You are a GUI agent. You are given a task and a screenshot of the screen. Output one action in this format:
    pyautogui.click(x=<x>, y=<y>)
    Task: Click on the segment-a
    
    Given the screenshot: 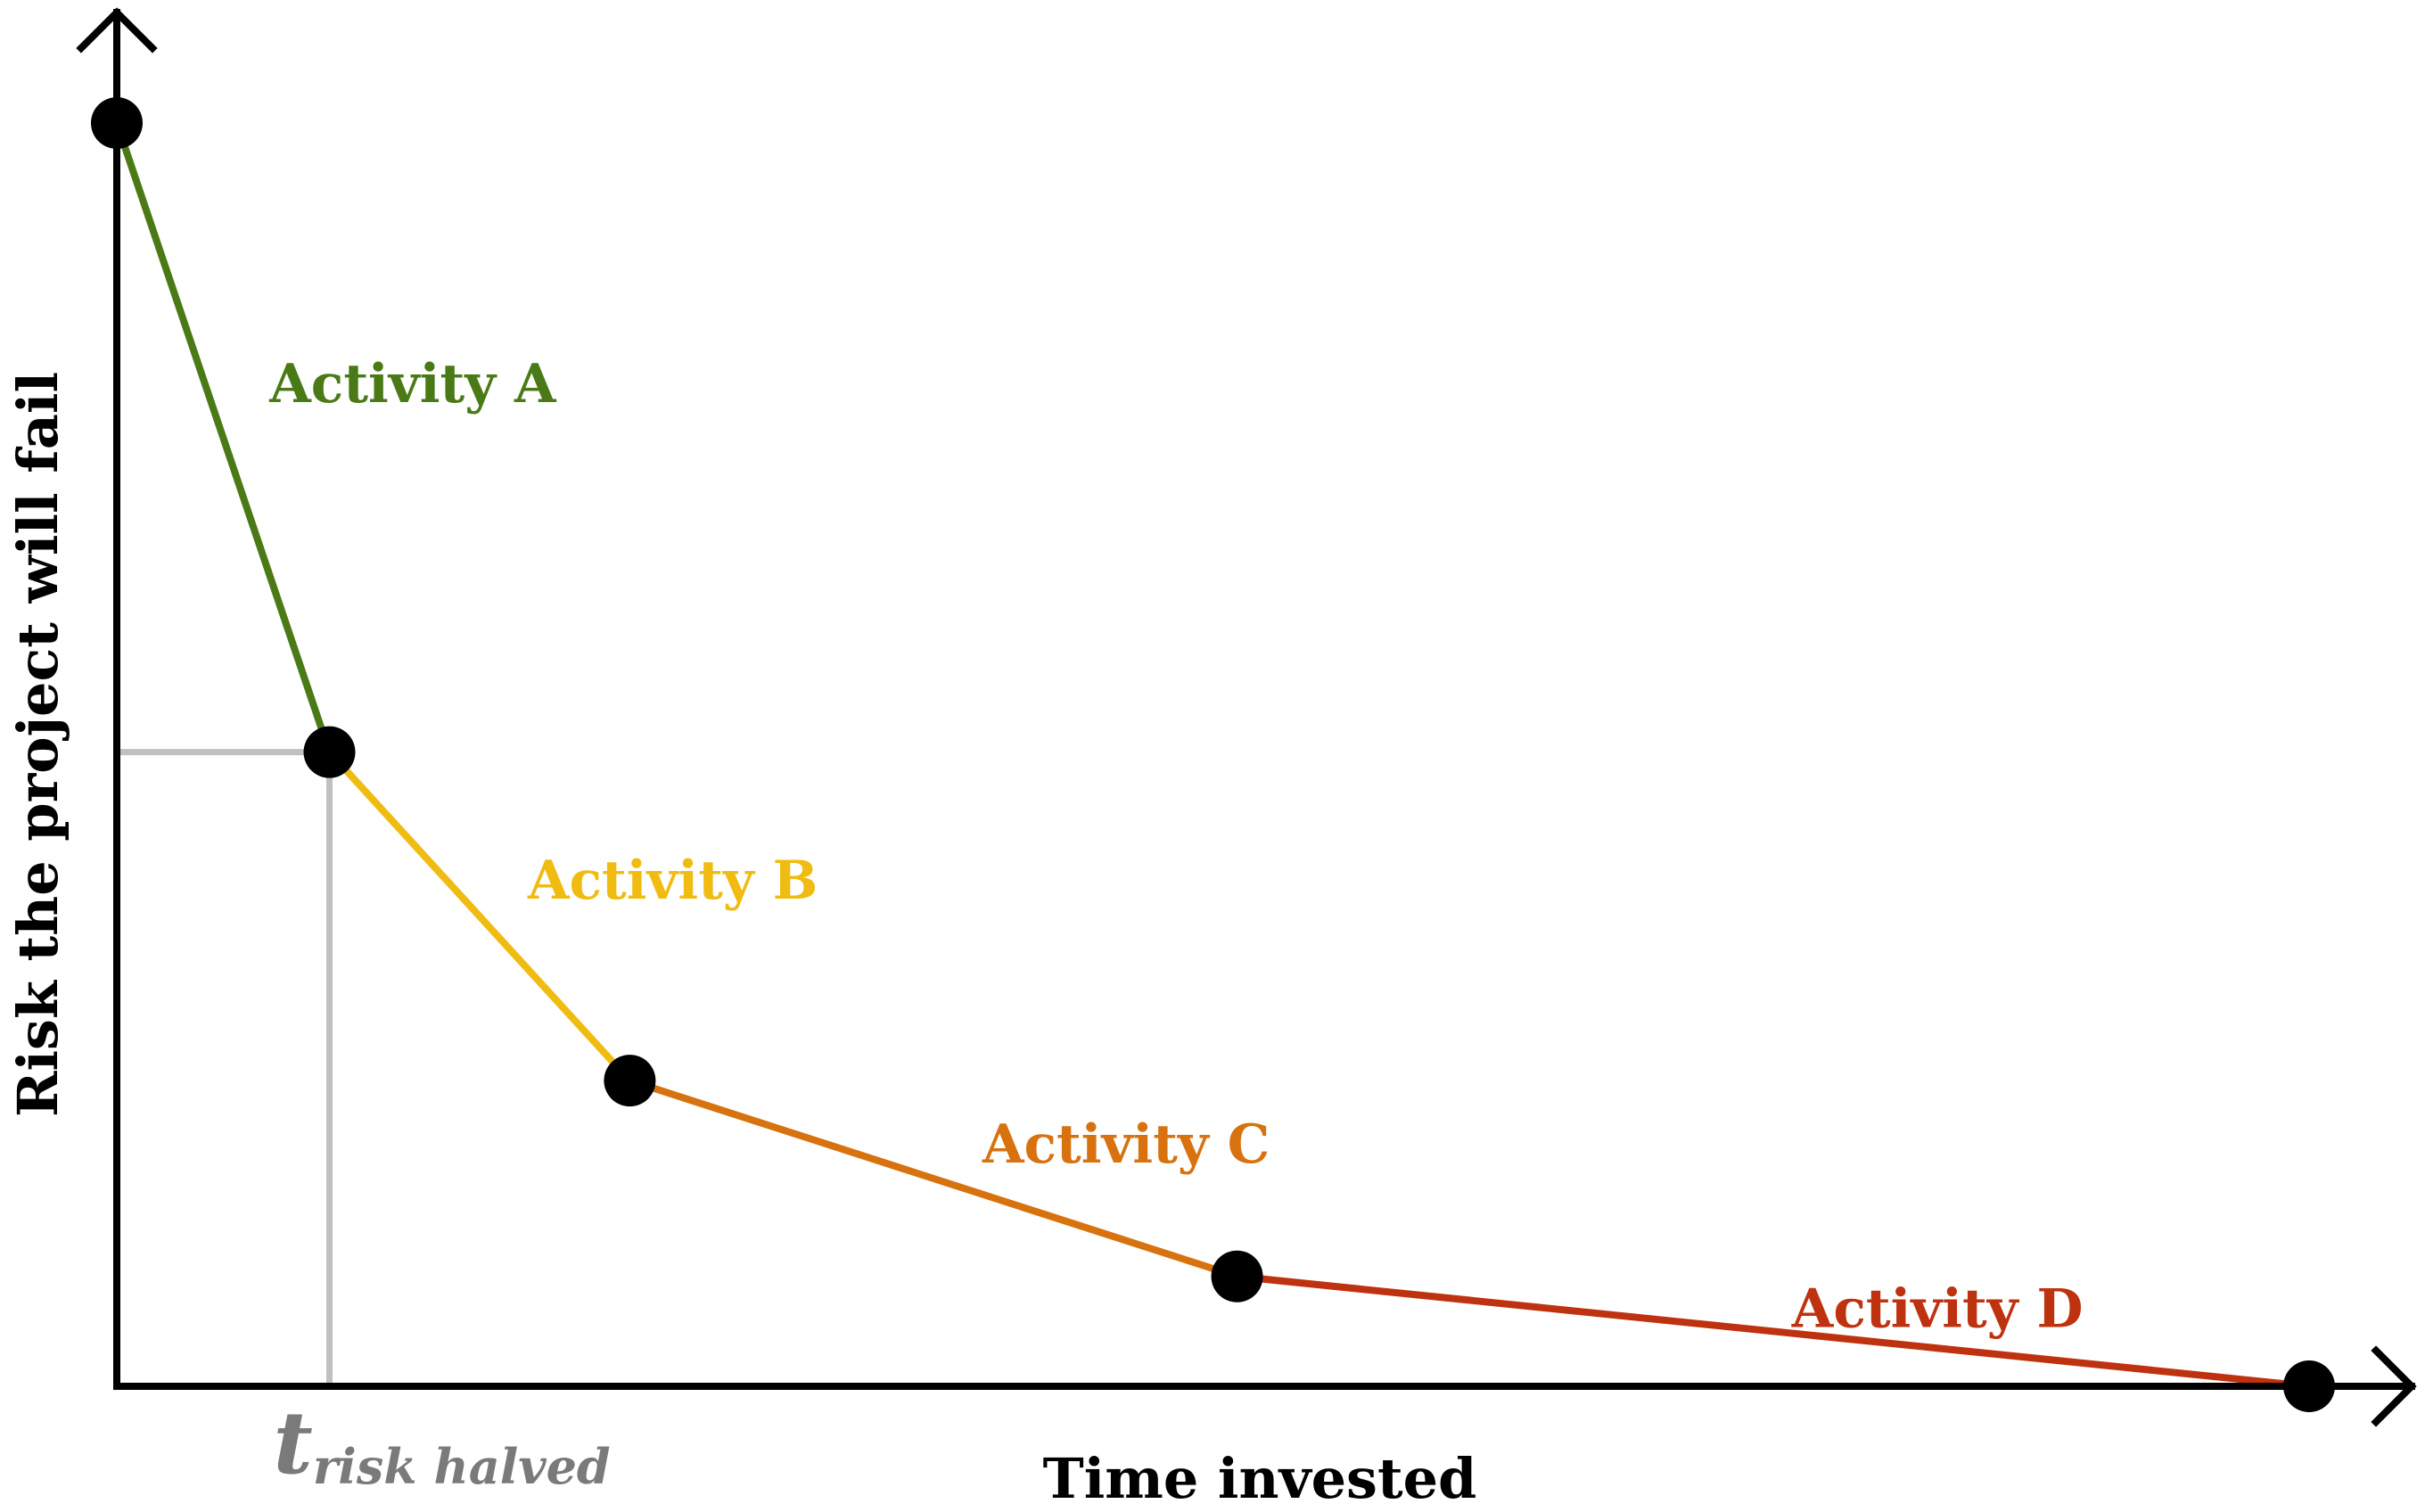 What is the action you would take?
    pyautogui.click(x=223, y=437)
    